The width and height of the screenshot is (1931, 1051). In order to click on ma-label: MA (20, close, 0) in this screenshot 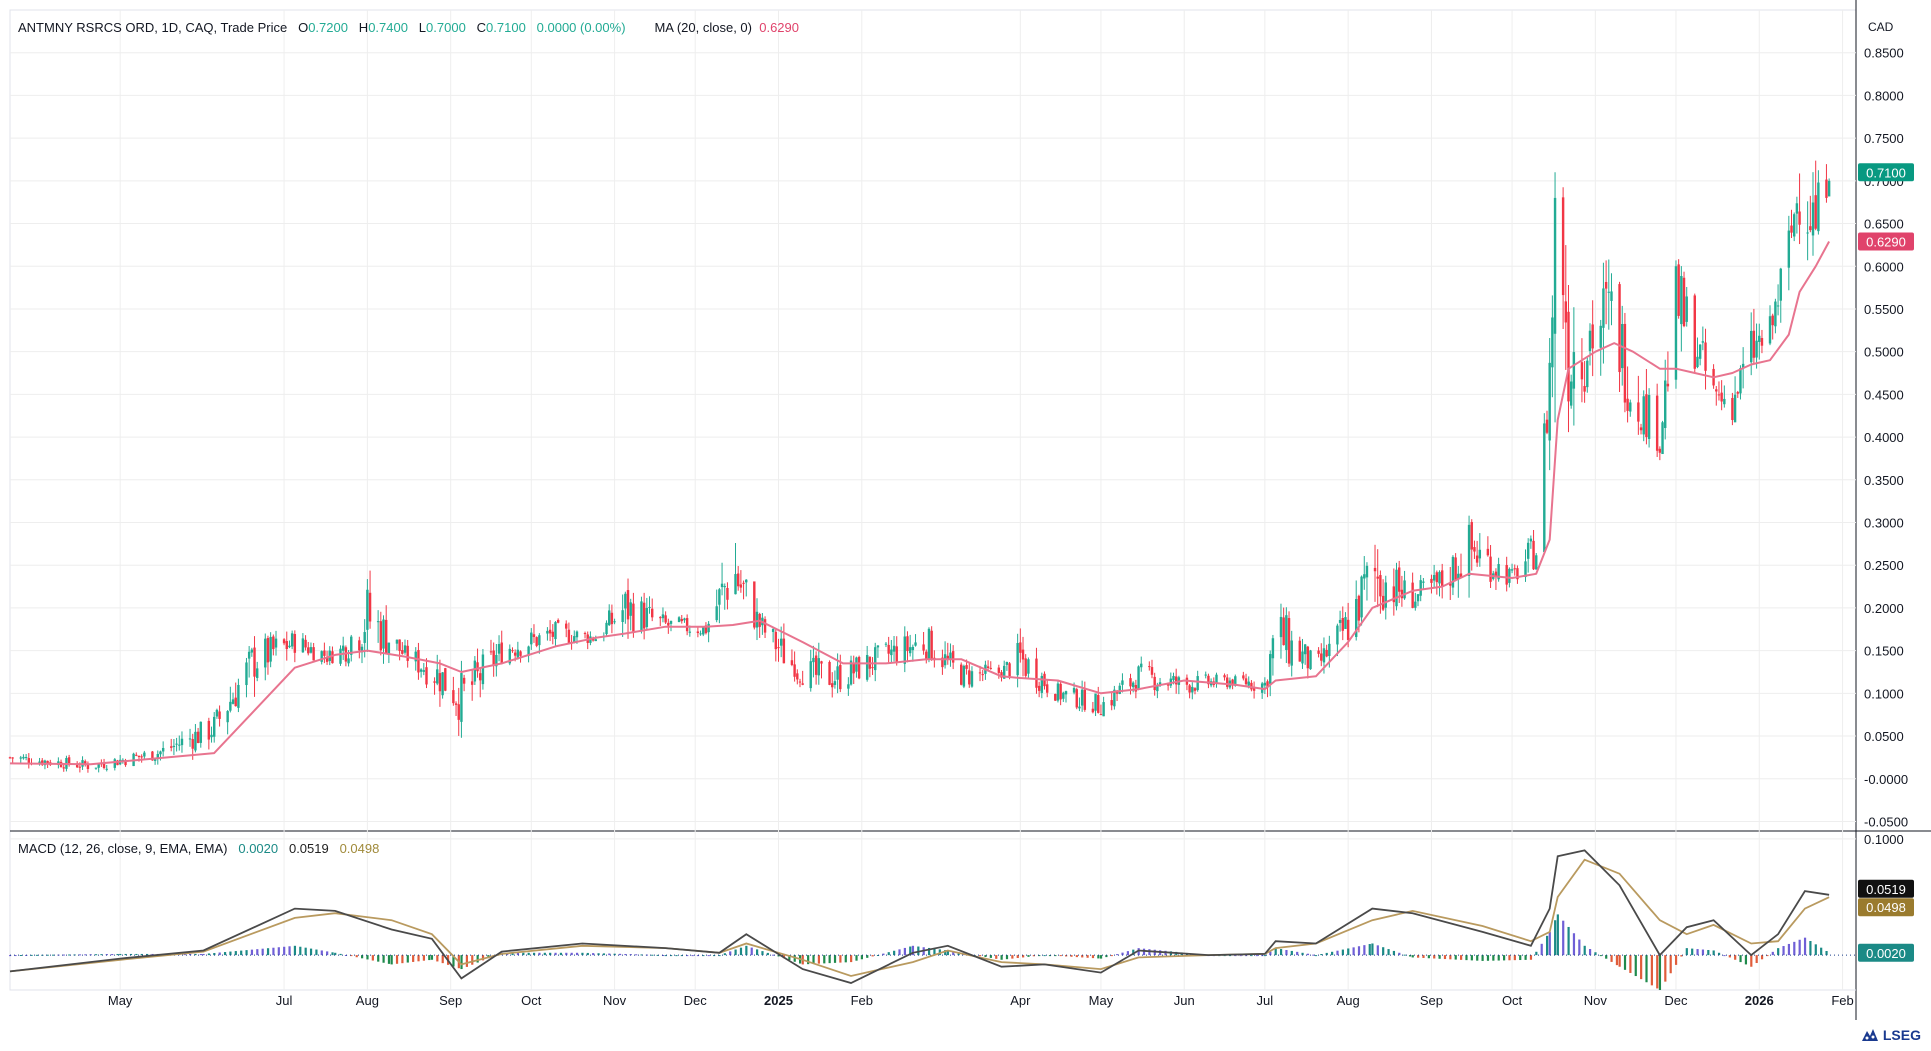, I will do `click(703, 27)`.